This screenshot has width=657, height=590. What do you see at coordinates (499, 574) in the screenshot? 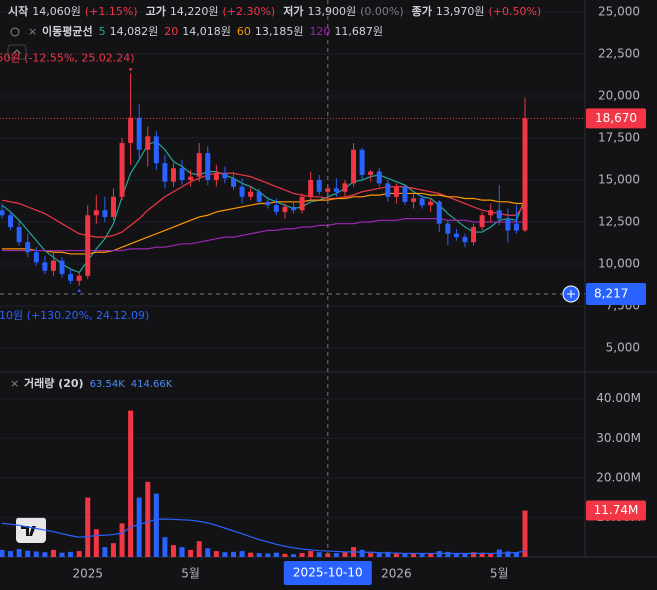
I see `x-tick-label: 5월` at bounding box center [499, 574].